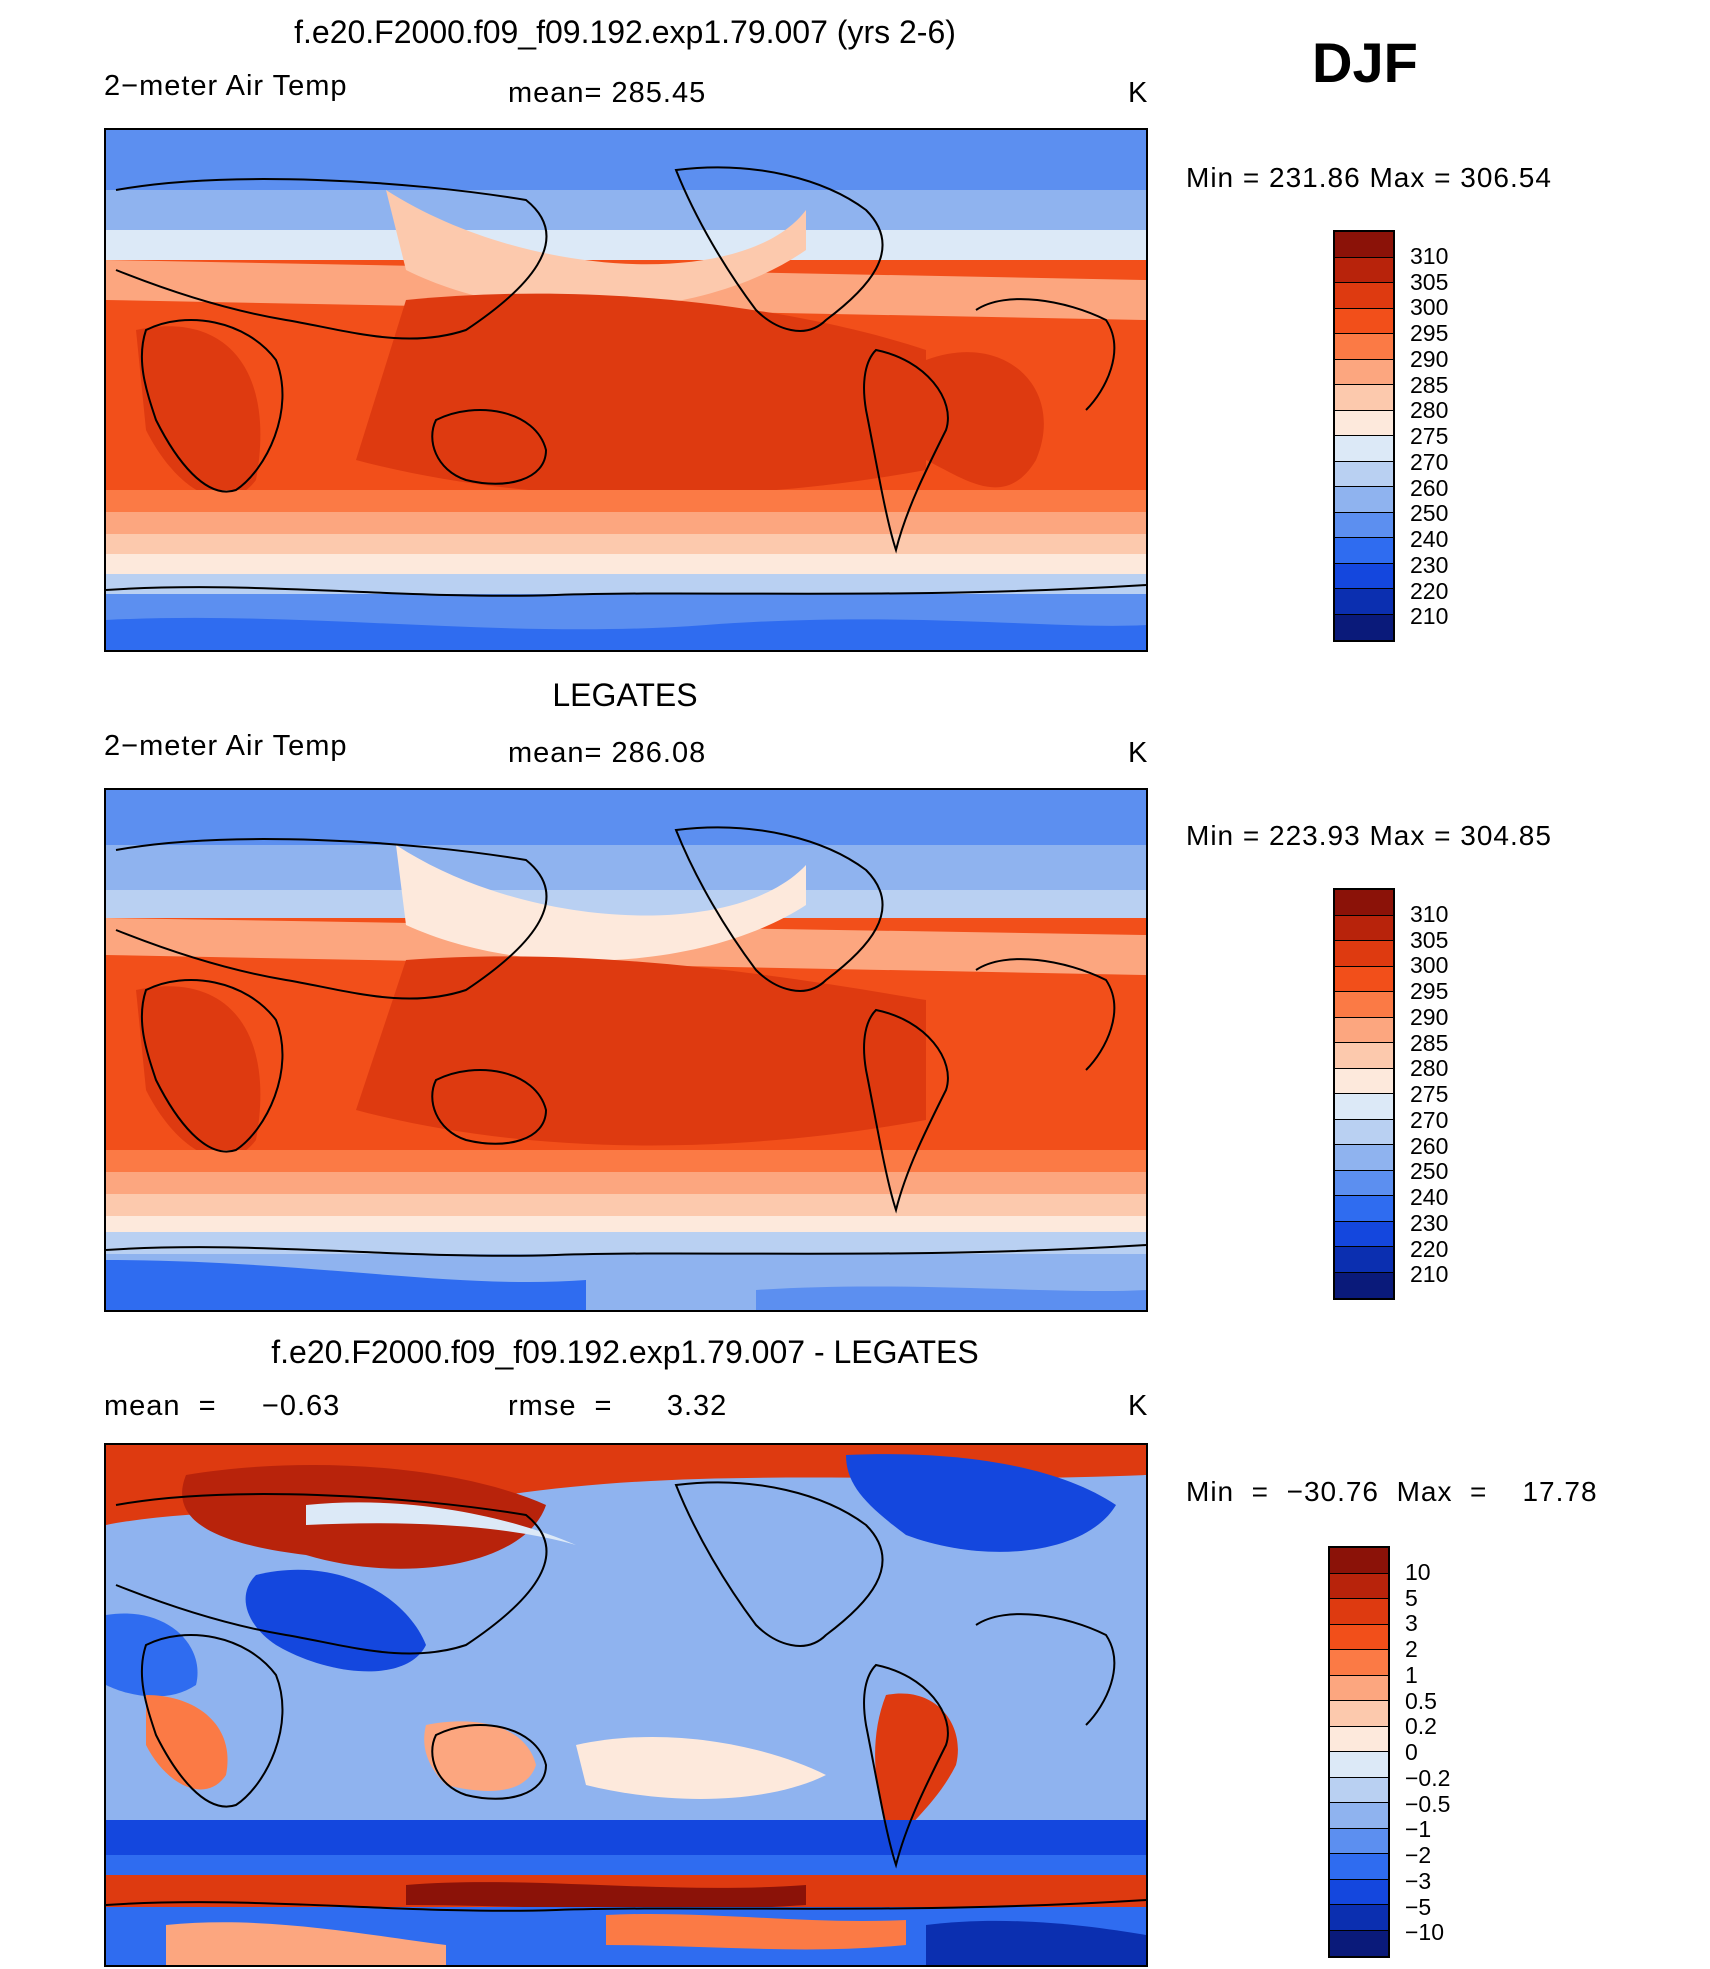 This screenshot has width=1710, height=1969. Describe the element at coordinates (1429, 1248) in the screenshot. I see `colorbar-tick-label: 220` at that location.